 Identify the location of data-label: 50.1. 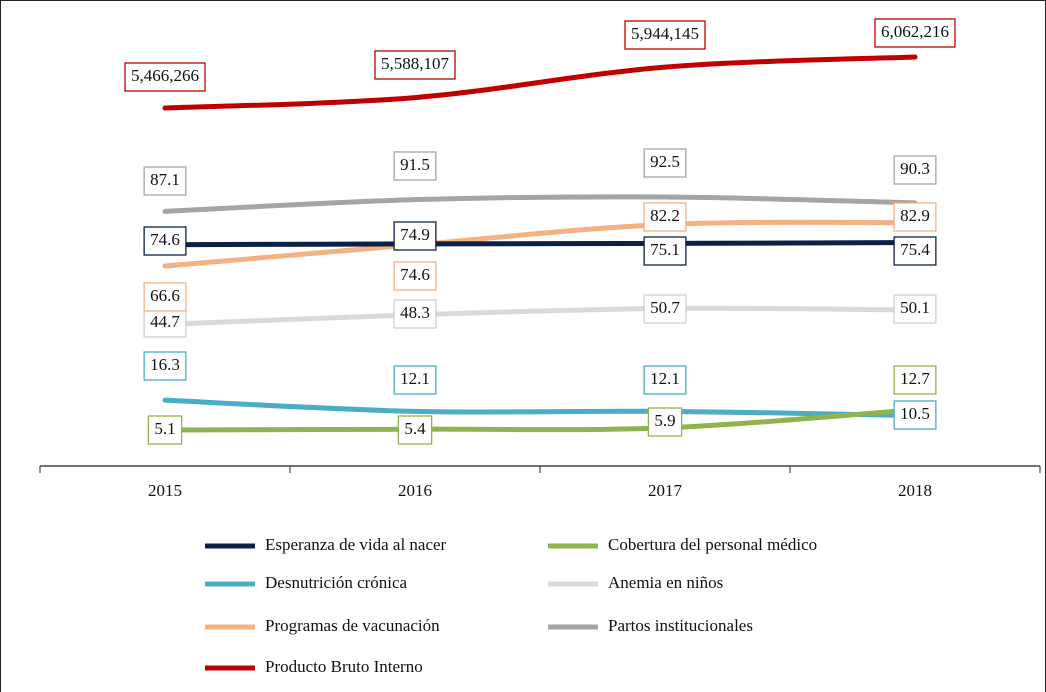
(915, 309).